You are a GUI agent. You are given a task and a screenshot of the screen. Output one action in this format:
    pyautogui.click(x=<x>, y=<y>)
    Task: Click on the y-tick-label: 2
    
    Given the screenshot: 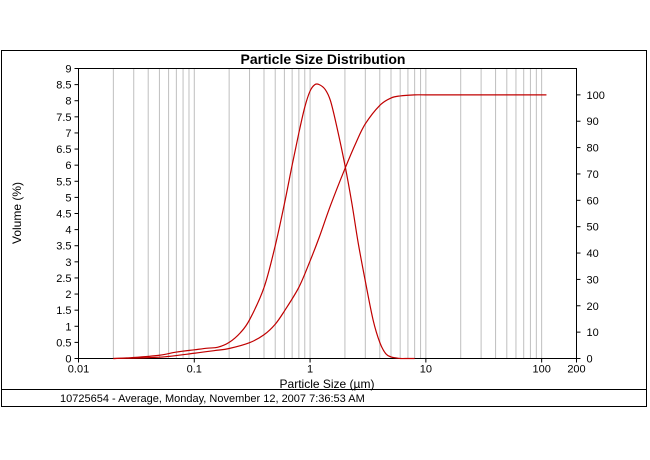 What is the action you would take?
    pyautogui.click(x=68, y=295)
    